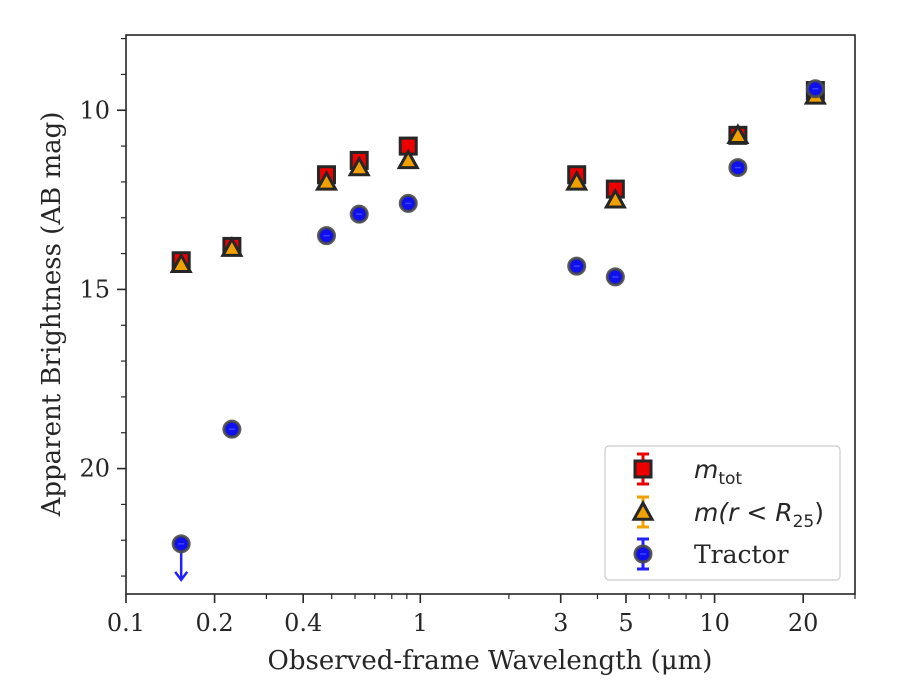 This screenshot has width=900, height=700. I want to click on legend-marker-triangle, so click(643, 510).